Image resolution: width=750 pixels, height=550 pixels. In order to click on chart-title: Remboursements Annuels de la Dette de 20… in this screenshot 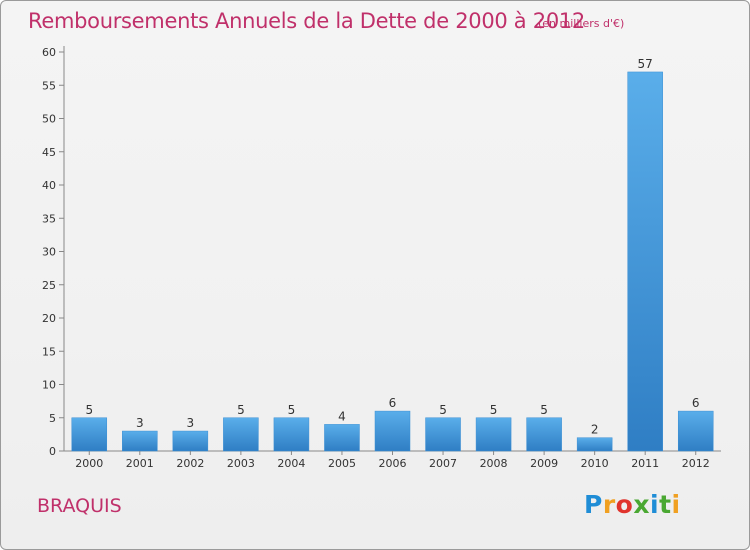, I will do `click(306, 21)`.